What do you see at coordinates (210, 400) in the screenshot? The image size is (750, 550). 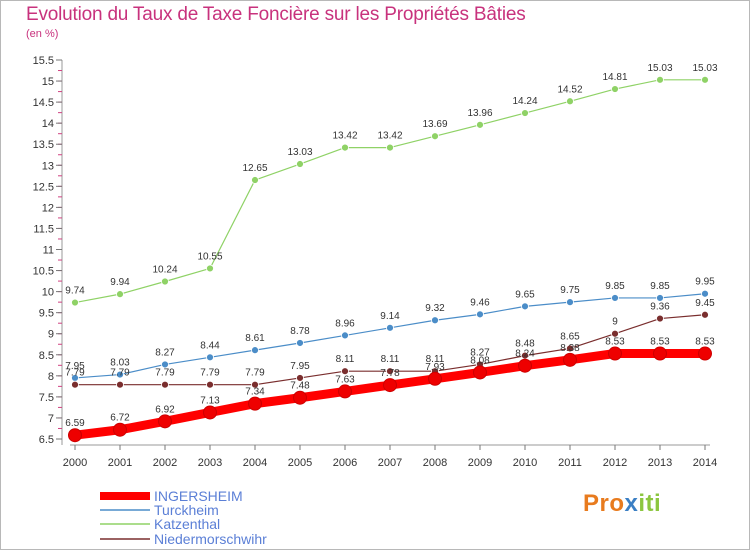 I see `data-label: 7.13` at bounding box center [210, 400].